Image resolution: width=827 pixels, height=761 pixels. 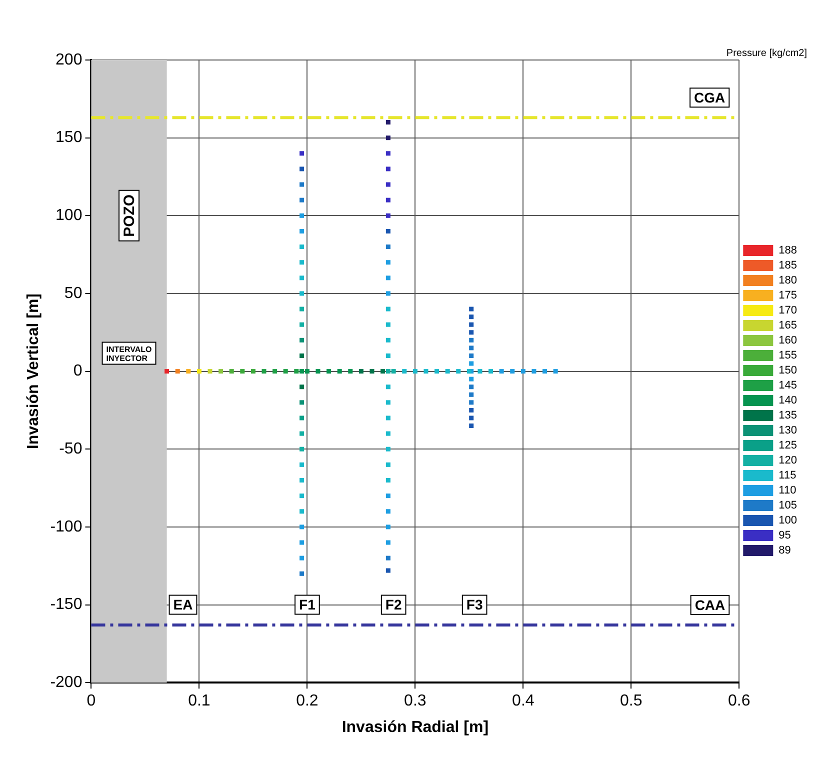 I want to click on annotation: EA, so click(x=183, y=604).